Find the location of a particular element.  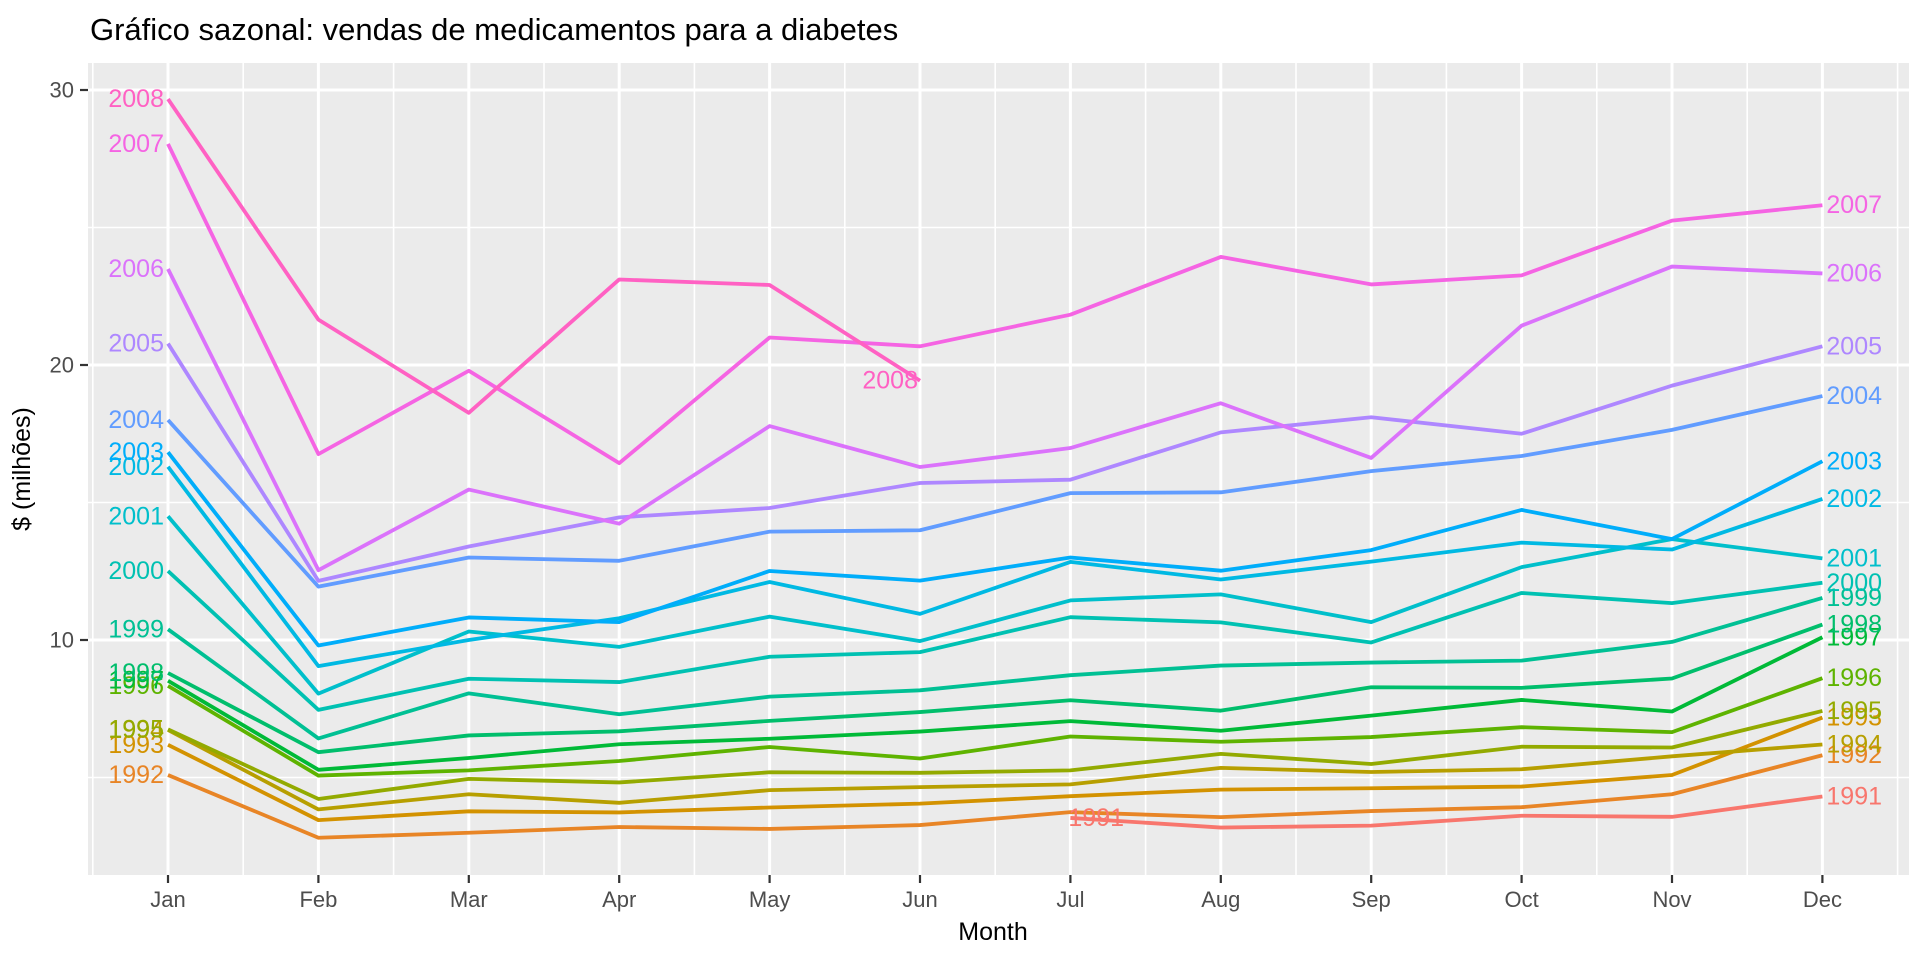

x-tick-label-Sep: Sep is located at coordinates (1371, 899).